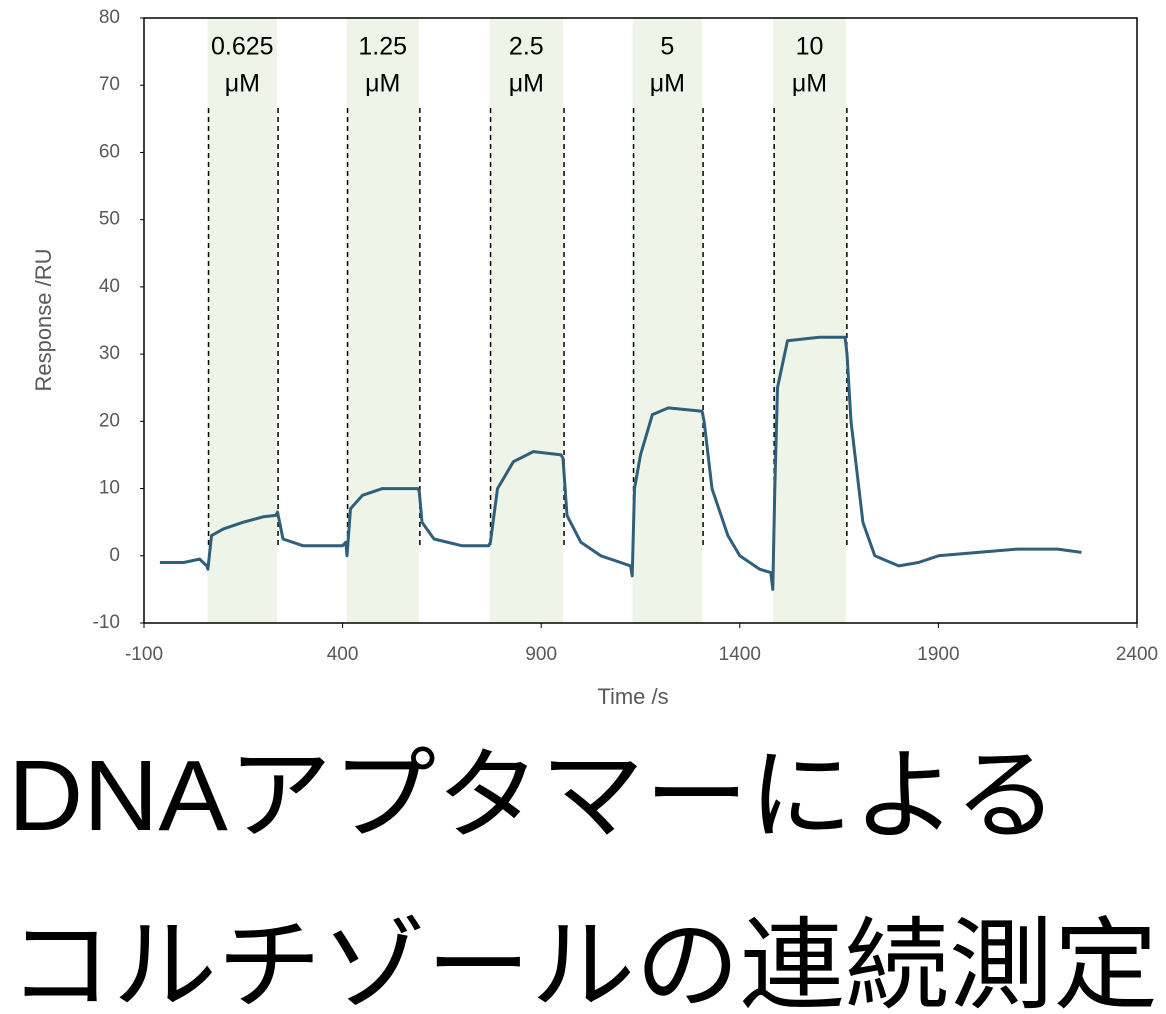 Image resolution: width=1166 pixels, height=1014 pixels. What do you see at coordinates (43, 319) in the screenshot?
I see `y-axis-label: Response /RU` at bounding box center [43, 319].